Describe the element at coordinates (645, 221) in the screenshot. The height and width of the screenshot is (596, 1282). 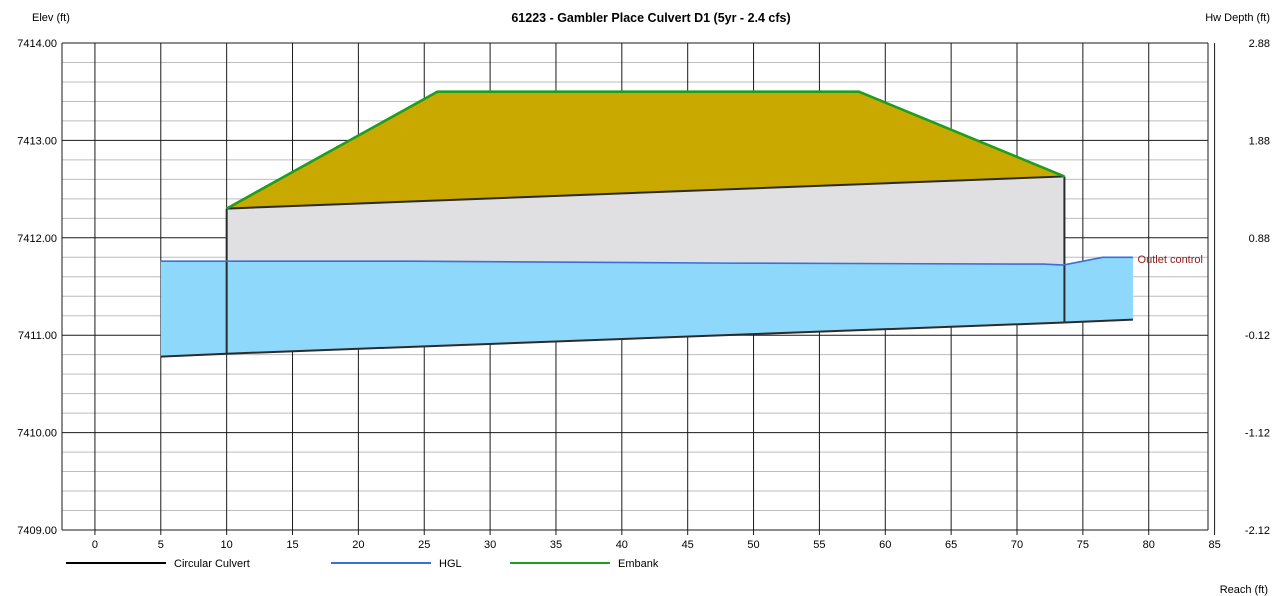
I see `culvert-barrel-fill` at that location.